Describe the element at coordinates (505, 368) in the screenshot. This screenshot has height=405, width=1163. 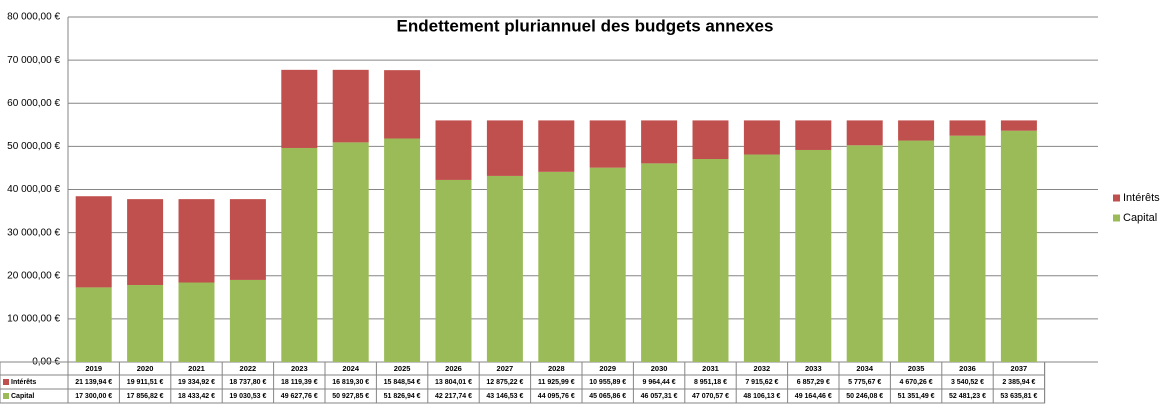
I see `x-tick-label: 2027` at that location.